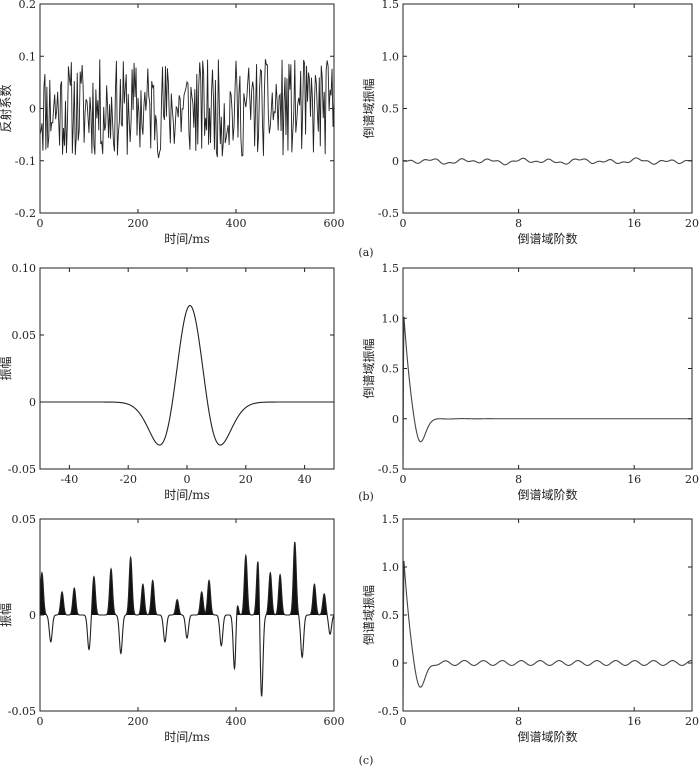 This screenshot has height=767, width=700. Describe the element at coordinates (6, 108) in the screenshot. I see `y-axis-label: 反射系数` at that location.